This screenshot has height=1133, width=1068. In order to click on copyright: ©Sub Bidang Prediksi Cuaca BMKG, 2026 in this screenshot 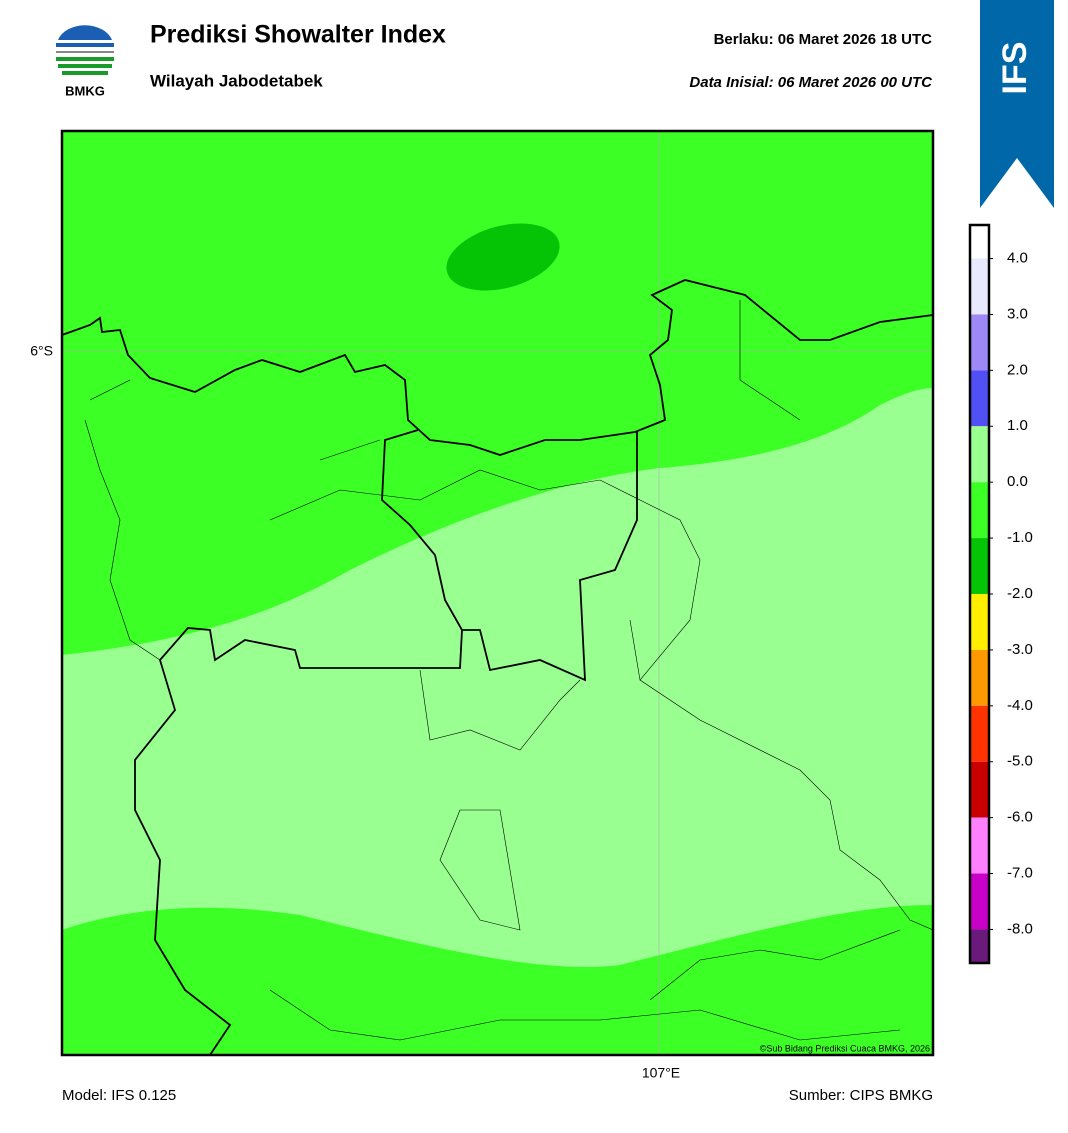, I will do `click(845, 1048)`.